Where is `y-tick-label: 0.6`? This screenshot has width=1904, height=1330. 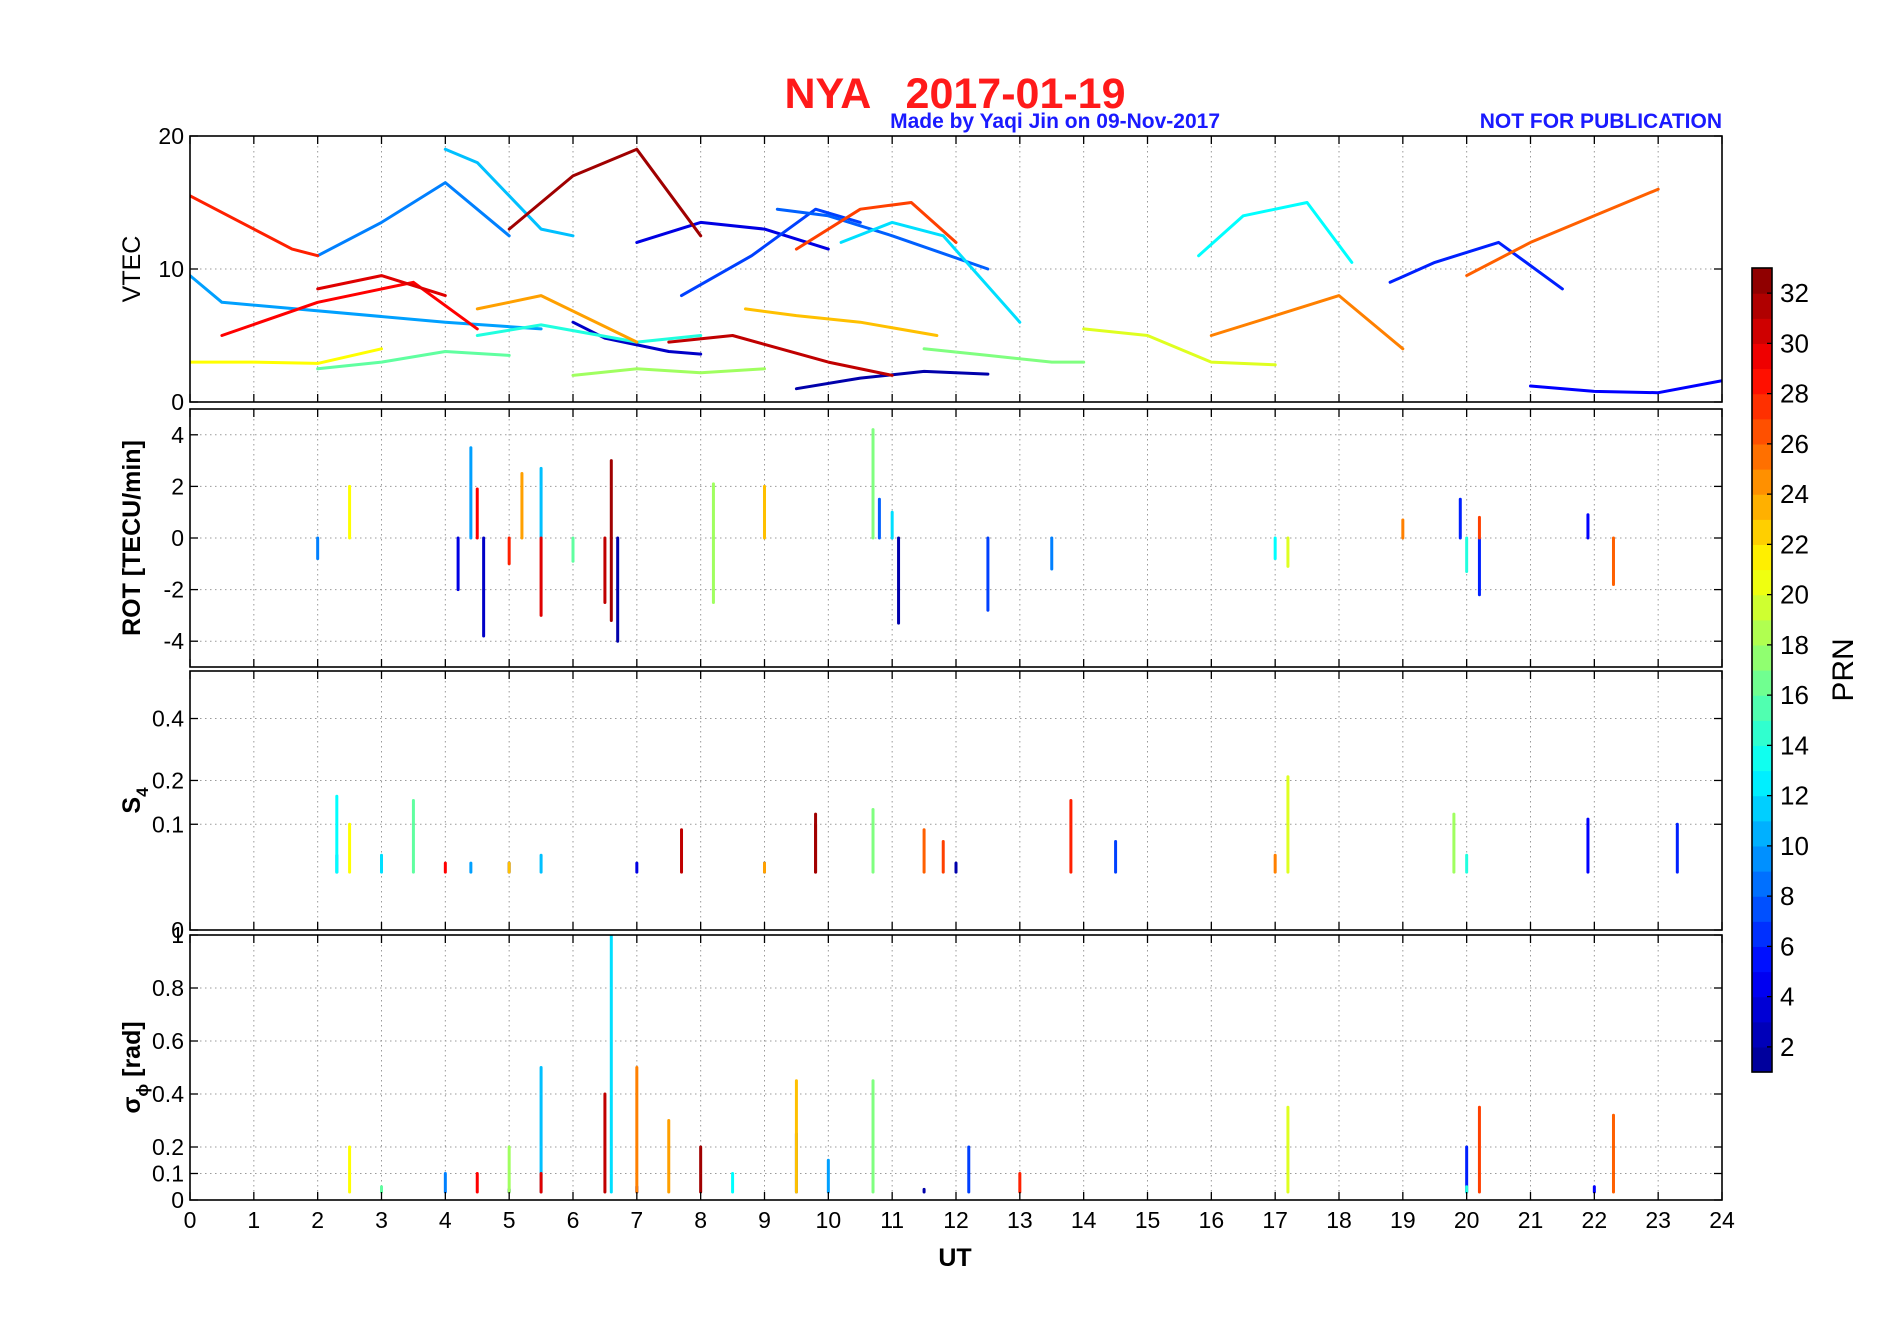 y-tick-label: 0.6 is located at coordinates (168, 1041).